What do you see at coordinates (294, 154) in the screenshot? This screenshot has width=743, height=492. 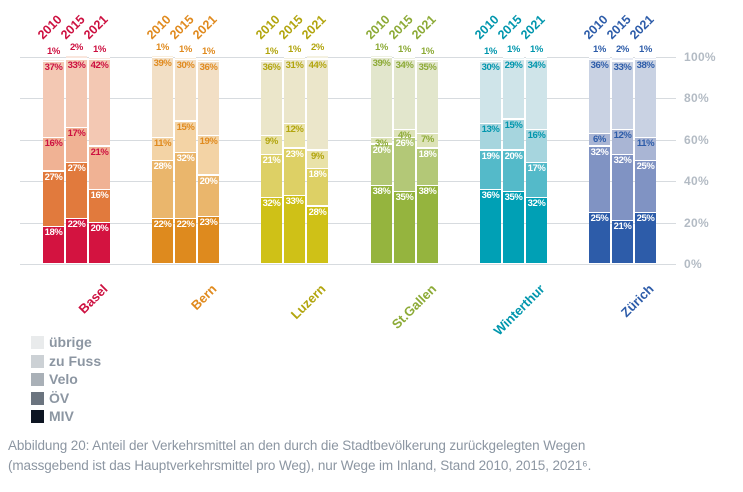 I see `segment-label-Luzern-2015-ÖV: 23%` at bounding box center [294, 154].